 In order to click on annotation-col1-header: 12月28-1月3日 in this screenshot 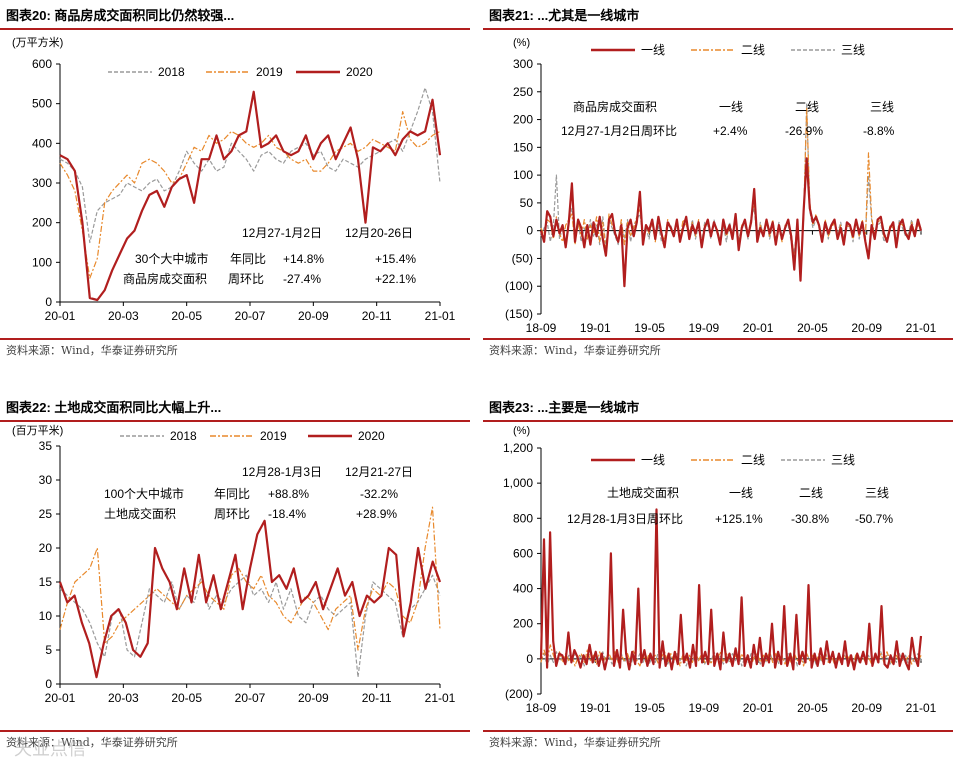, I will do `click(282, 472)`.